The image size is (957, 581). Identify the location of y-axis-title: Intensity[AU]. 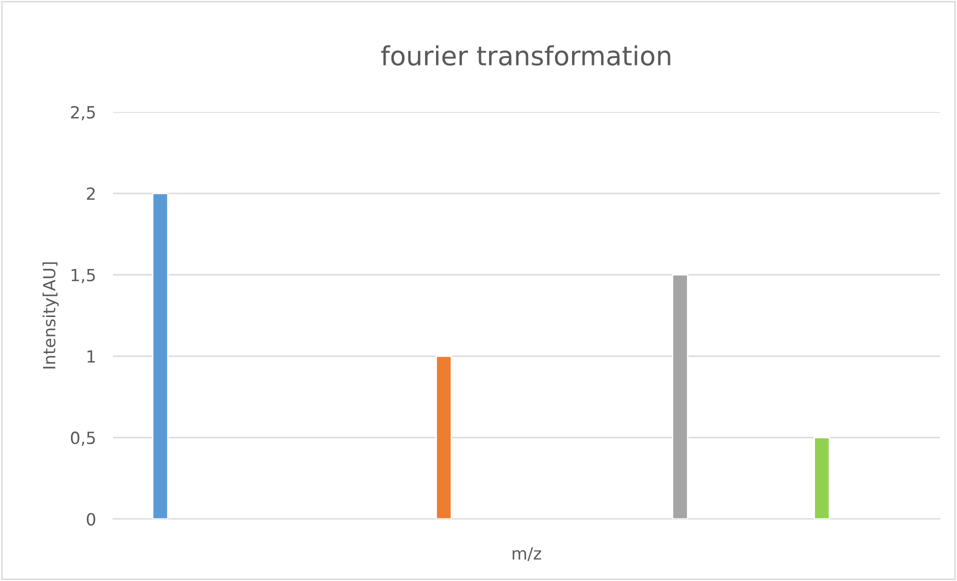
(50, 315).